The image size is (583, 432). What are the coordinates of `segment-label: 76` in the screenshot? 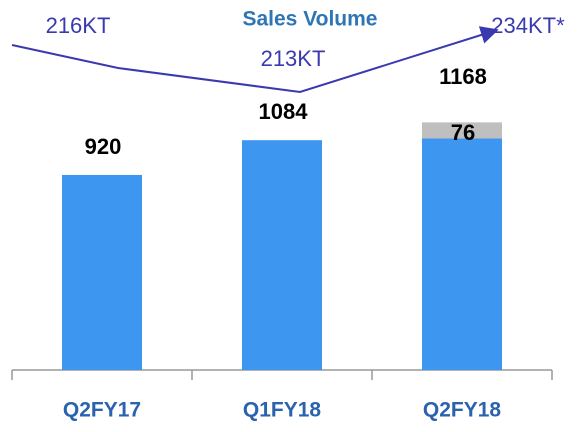 It's located at (463, 132).